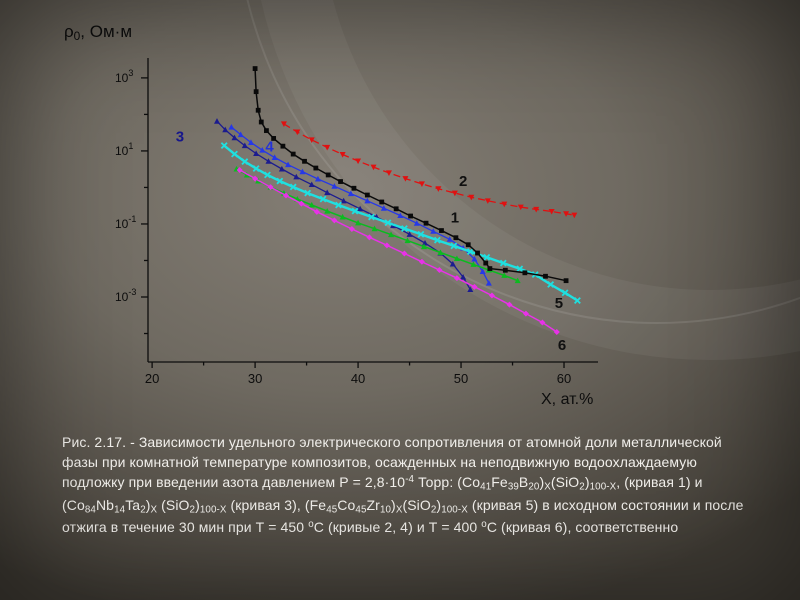  What do you see at coordinates (346, 504) in the screenshot?
I see `text-segment: Co` at bounding box center [346, 504].